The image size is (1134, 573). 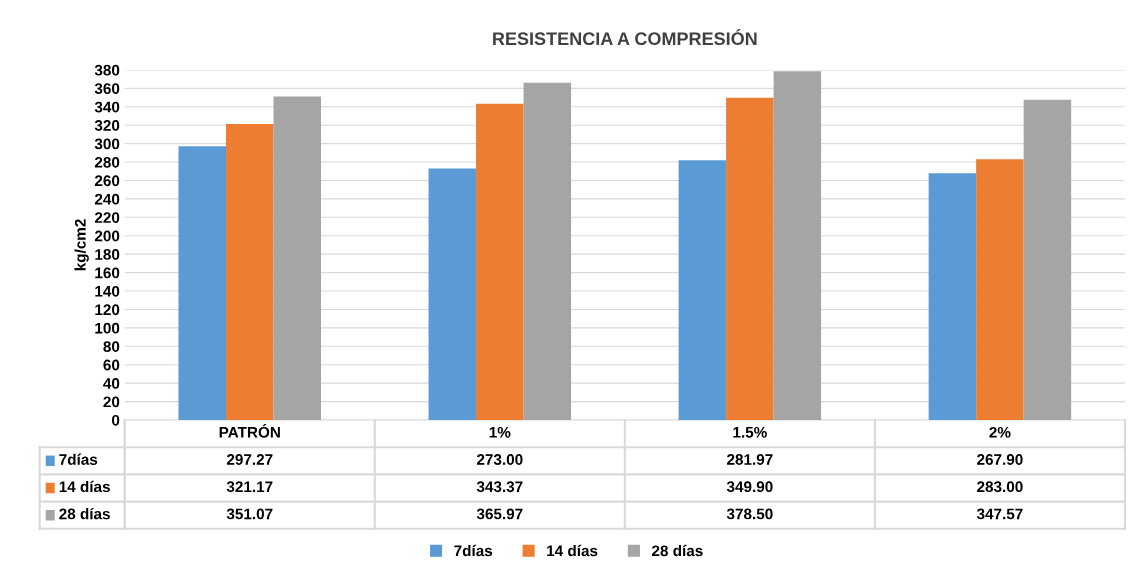 I want to click on legend-label: 14 días, so click(x=572, y=550).